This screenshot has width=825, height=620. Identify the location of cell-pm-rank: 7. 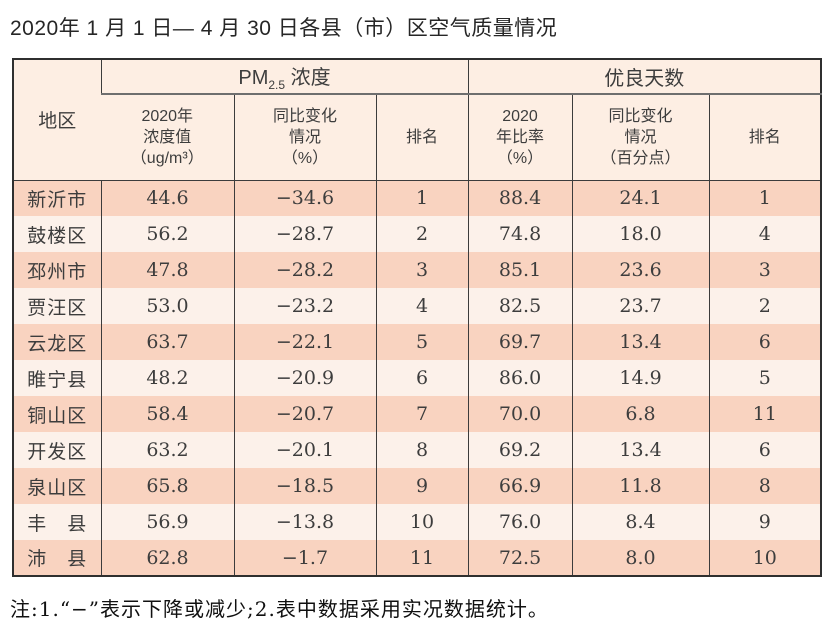
(422, 414).